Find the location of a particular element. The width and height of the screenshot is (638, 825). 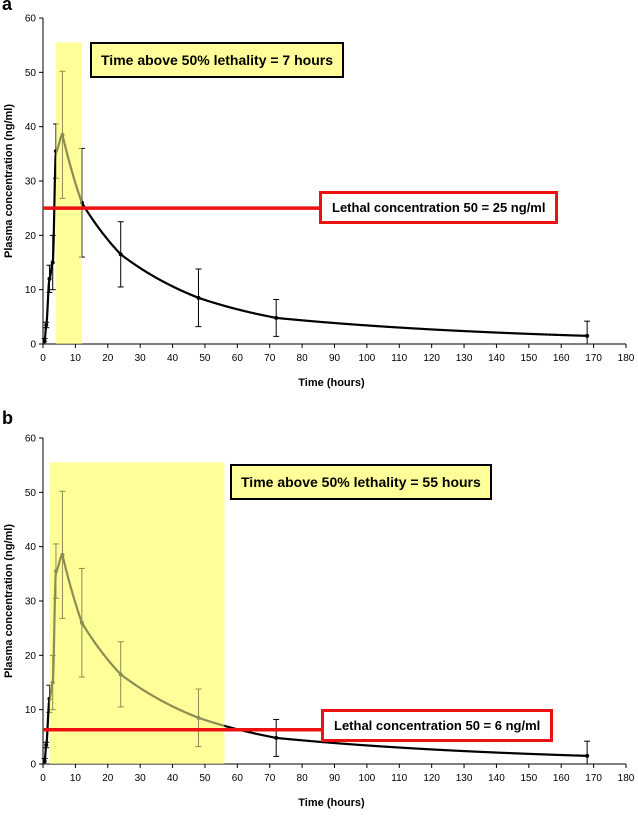

lethal-concentration-callout: Lethal concentration 50 = 25 ng/ml is located at coordinates (439, 207).